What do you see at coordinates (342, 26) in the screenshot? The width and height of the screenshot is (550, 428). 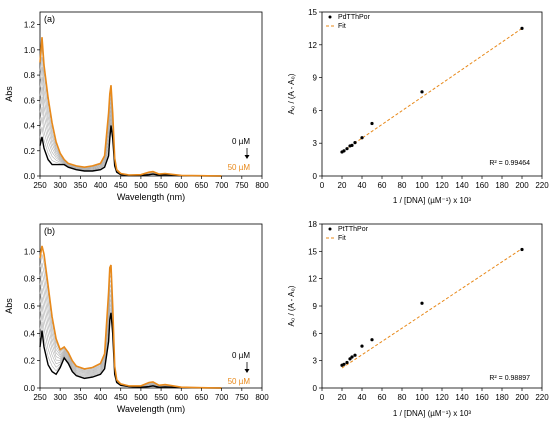 I see `legend-label-fit-a: Fit` at bounding box center [342, 26].